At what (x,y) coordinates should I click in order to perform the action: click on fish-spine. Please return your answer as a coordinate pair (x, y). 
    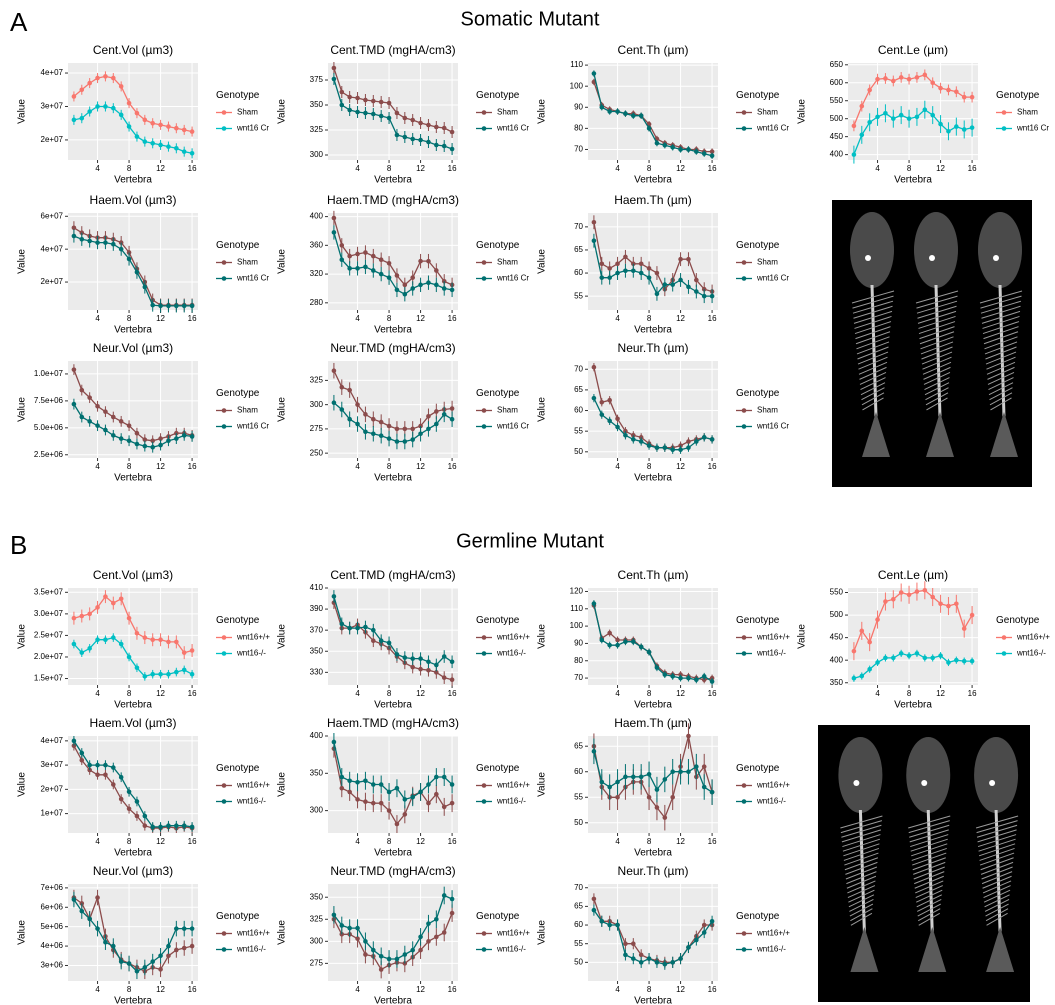
    Looking at the image, I should click on (862, 871).